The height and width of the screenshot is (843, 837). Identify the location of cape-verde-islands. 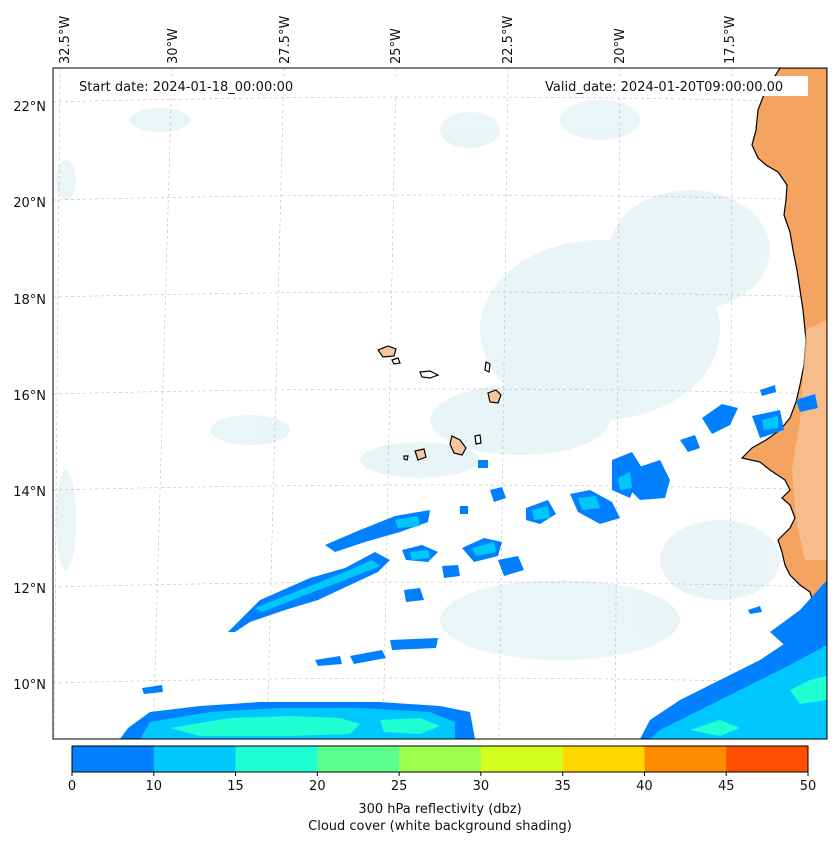
(439, 403).